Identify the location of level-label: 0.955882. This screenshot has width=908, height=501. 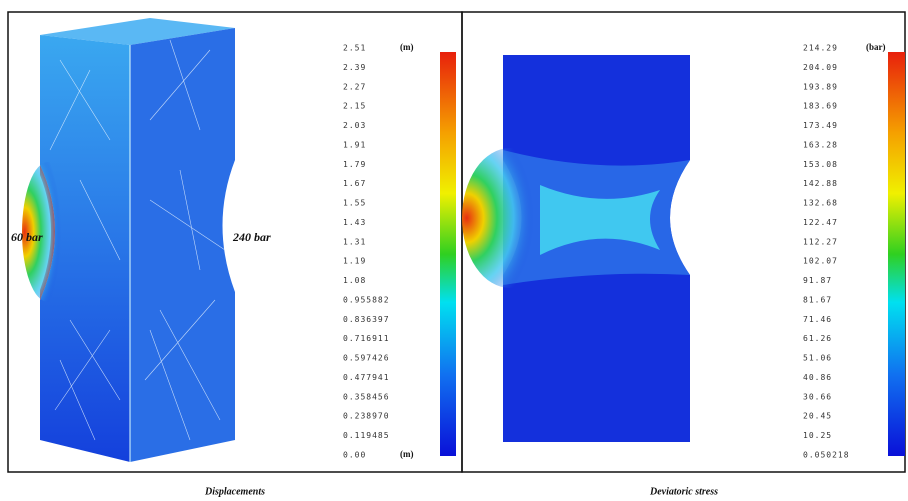
(366, 299).